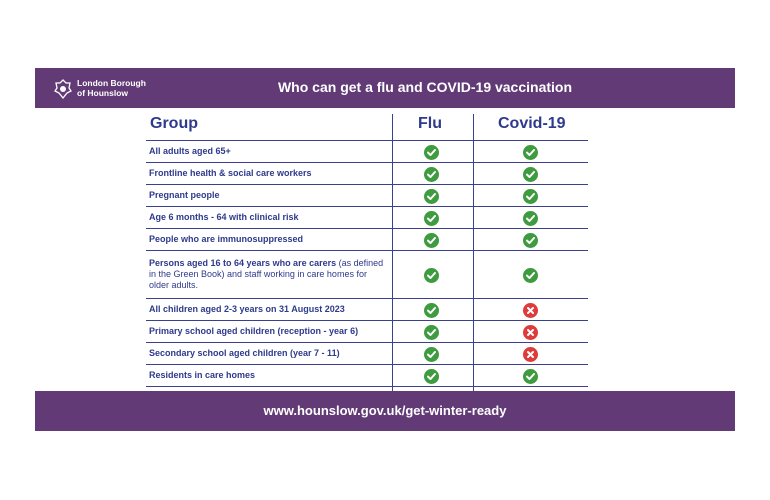  What do you see at coordinates (111, 83) in the screenshot?
I see `logo-line-1: London Borough` at bounding box center [111, 83].